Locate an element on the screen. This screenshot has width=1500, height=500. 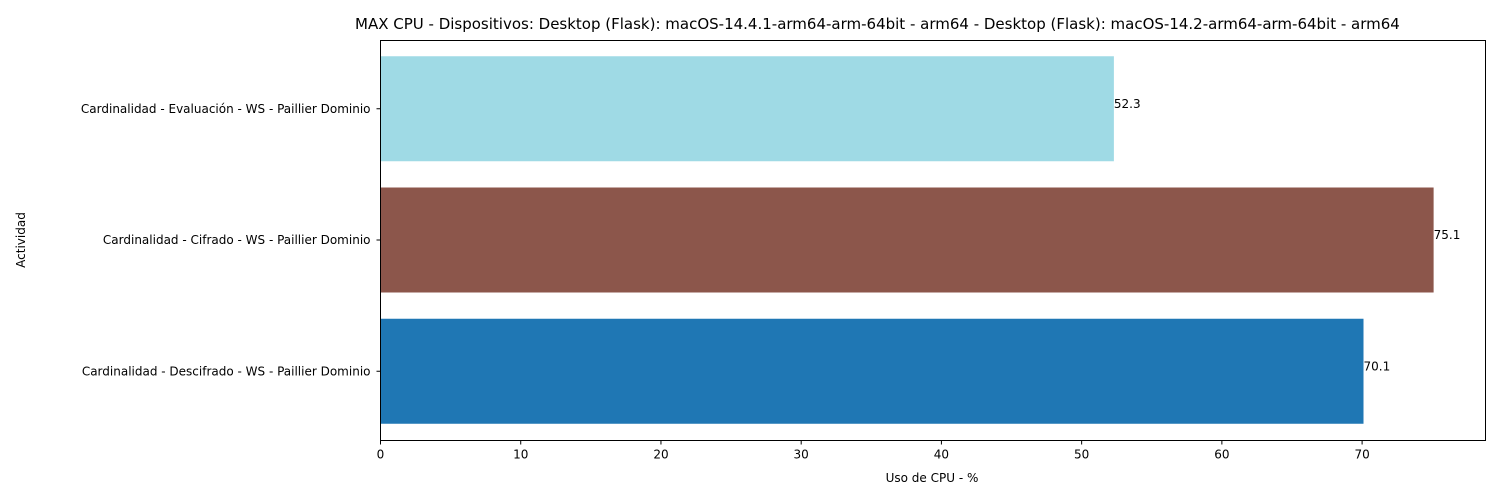
data-label-cardinalidad-evaluacion-ws-paillier-dominio: 52.3 is located at coordinates (1127, 104).